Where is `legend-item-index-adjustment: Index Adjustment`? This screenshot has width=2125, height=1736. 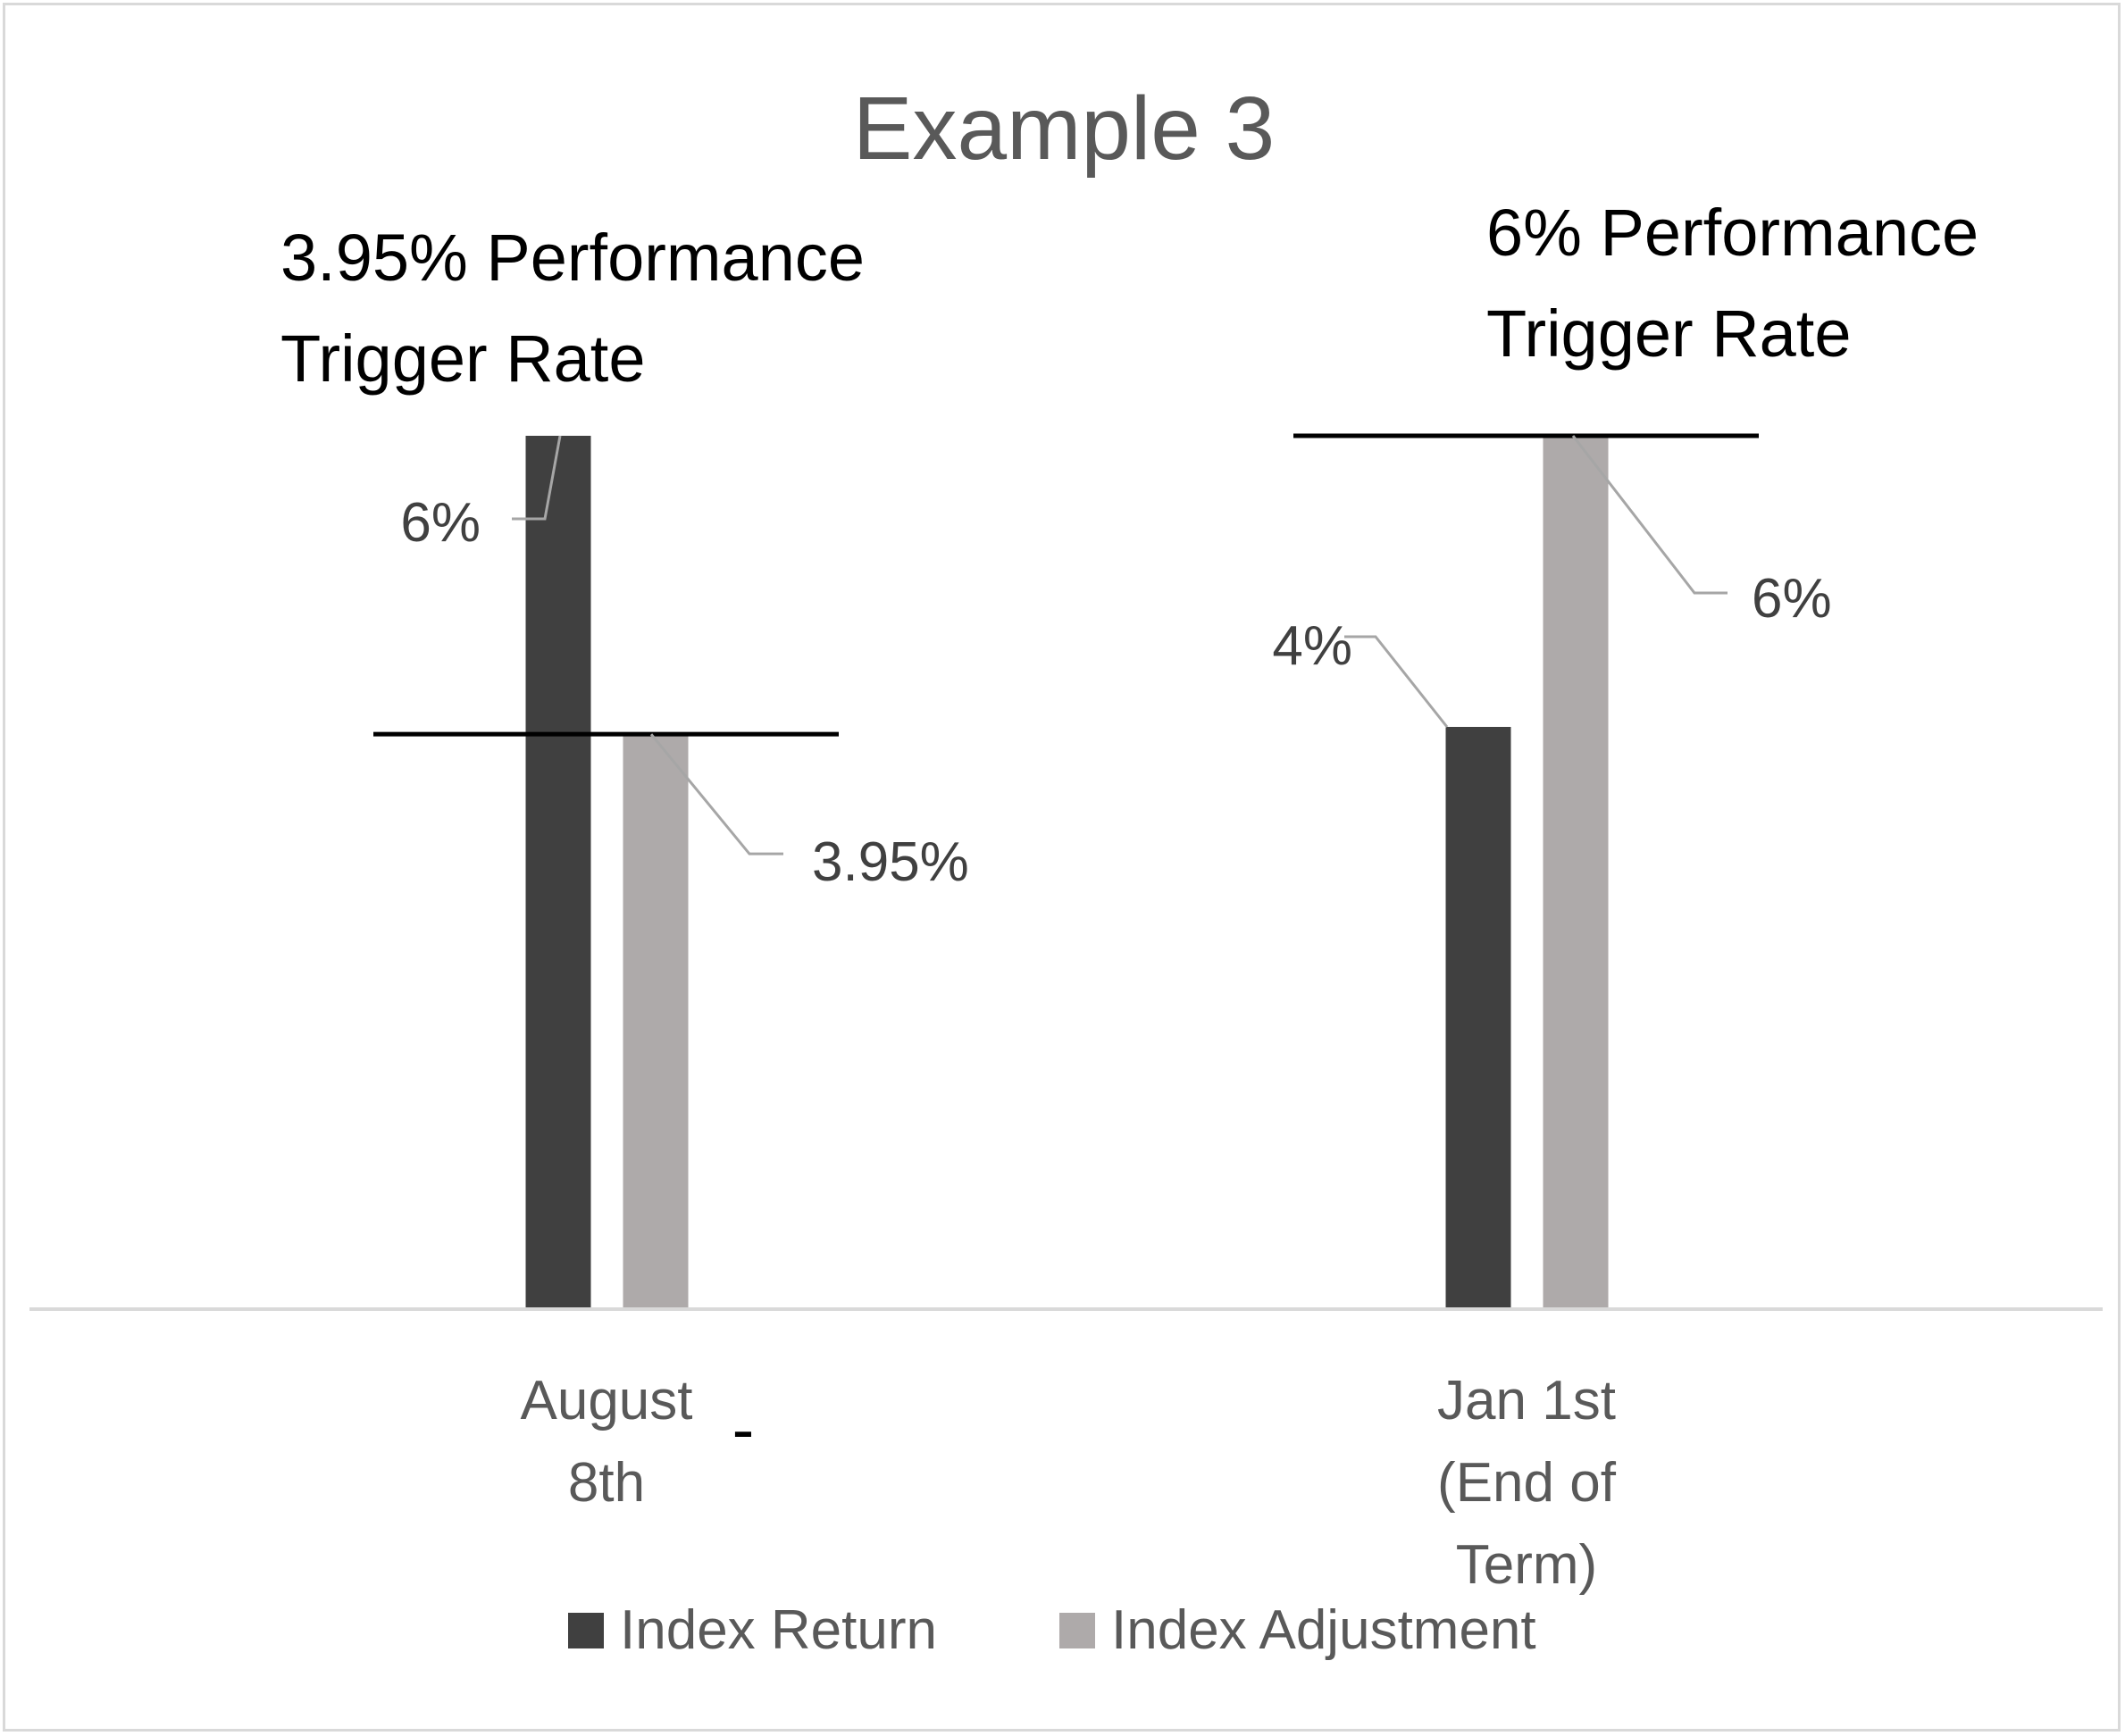 legend-item-index-adjustment: Index Adjustment is located at coordinates (1297, 1630).